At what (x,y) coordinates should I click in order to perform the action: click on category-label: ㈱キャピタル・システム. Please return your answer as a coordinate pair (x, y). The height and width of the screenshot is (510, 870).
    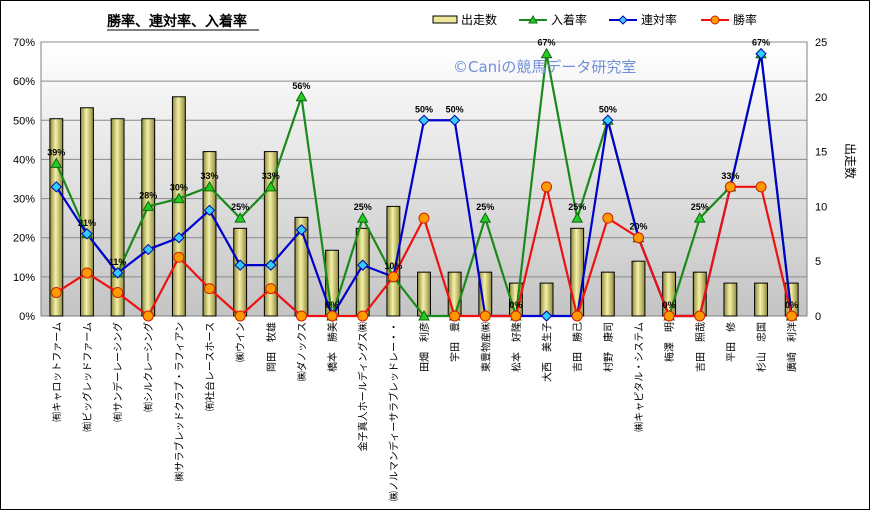
    Looking at the image, I should click on (639, 377).